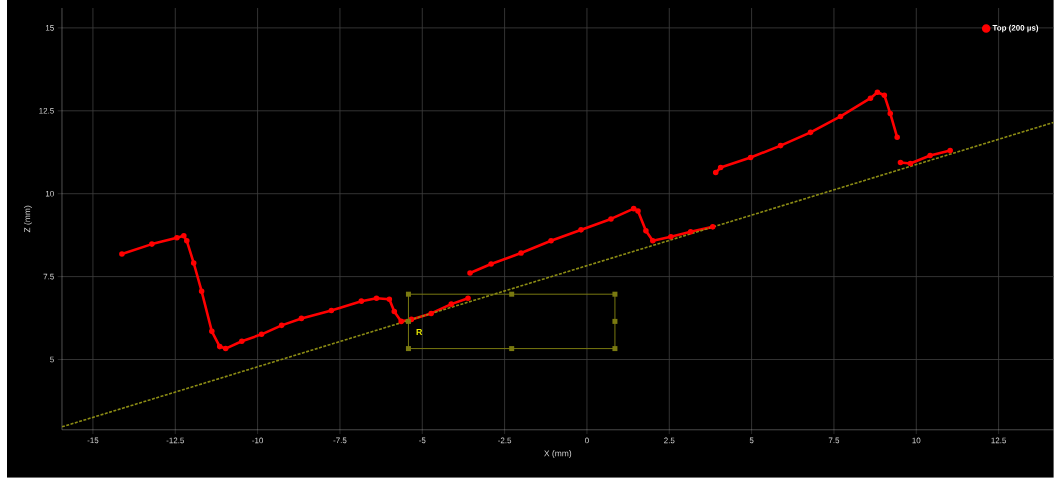 This screenshot has width=1054, height=485. What do you see at coordinates (27, 219) in the screenshot?
I see `y-axis-title: Z (mm)` at bounding box center [27, 219].